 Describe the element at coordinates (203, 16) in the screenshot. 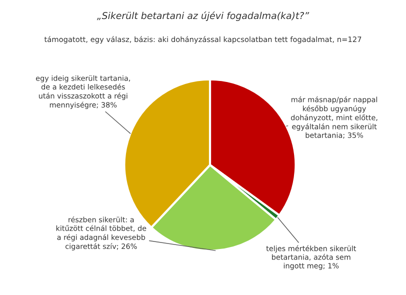

I see `chart-title: „Sikerült betartani az újévi fogadalma(ka)t?”` at that location.